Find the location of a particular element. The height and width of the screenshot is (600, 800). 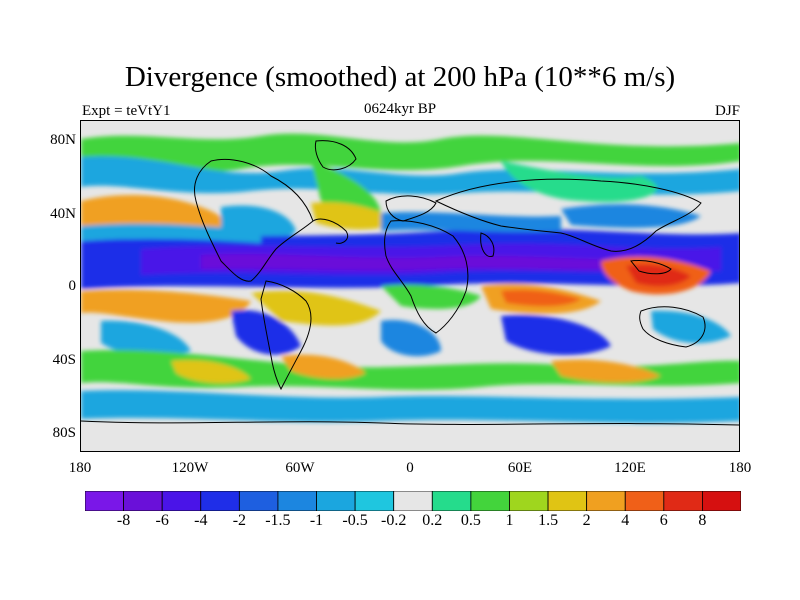

x-tick-label: 0 is located at coordinates (410, 468).